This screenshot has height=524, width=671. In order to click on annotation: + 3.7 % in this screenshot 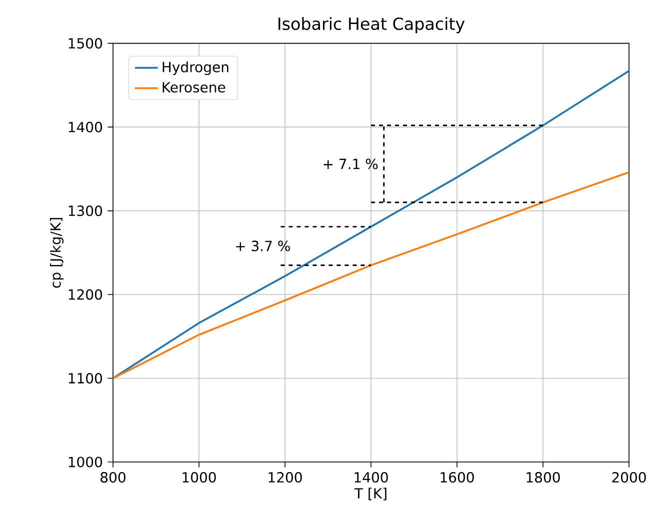, I will do `click(263, 246)`.